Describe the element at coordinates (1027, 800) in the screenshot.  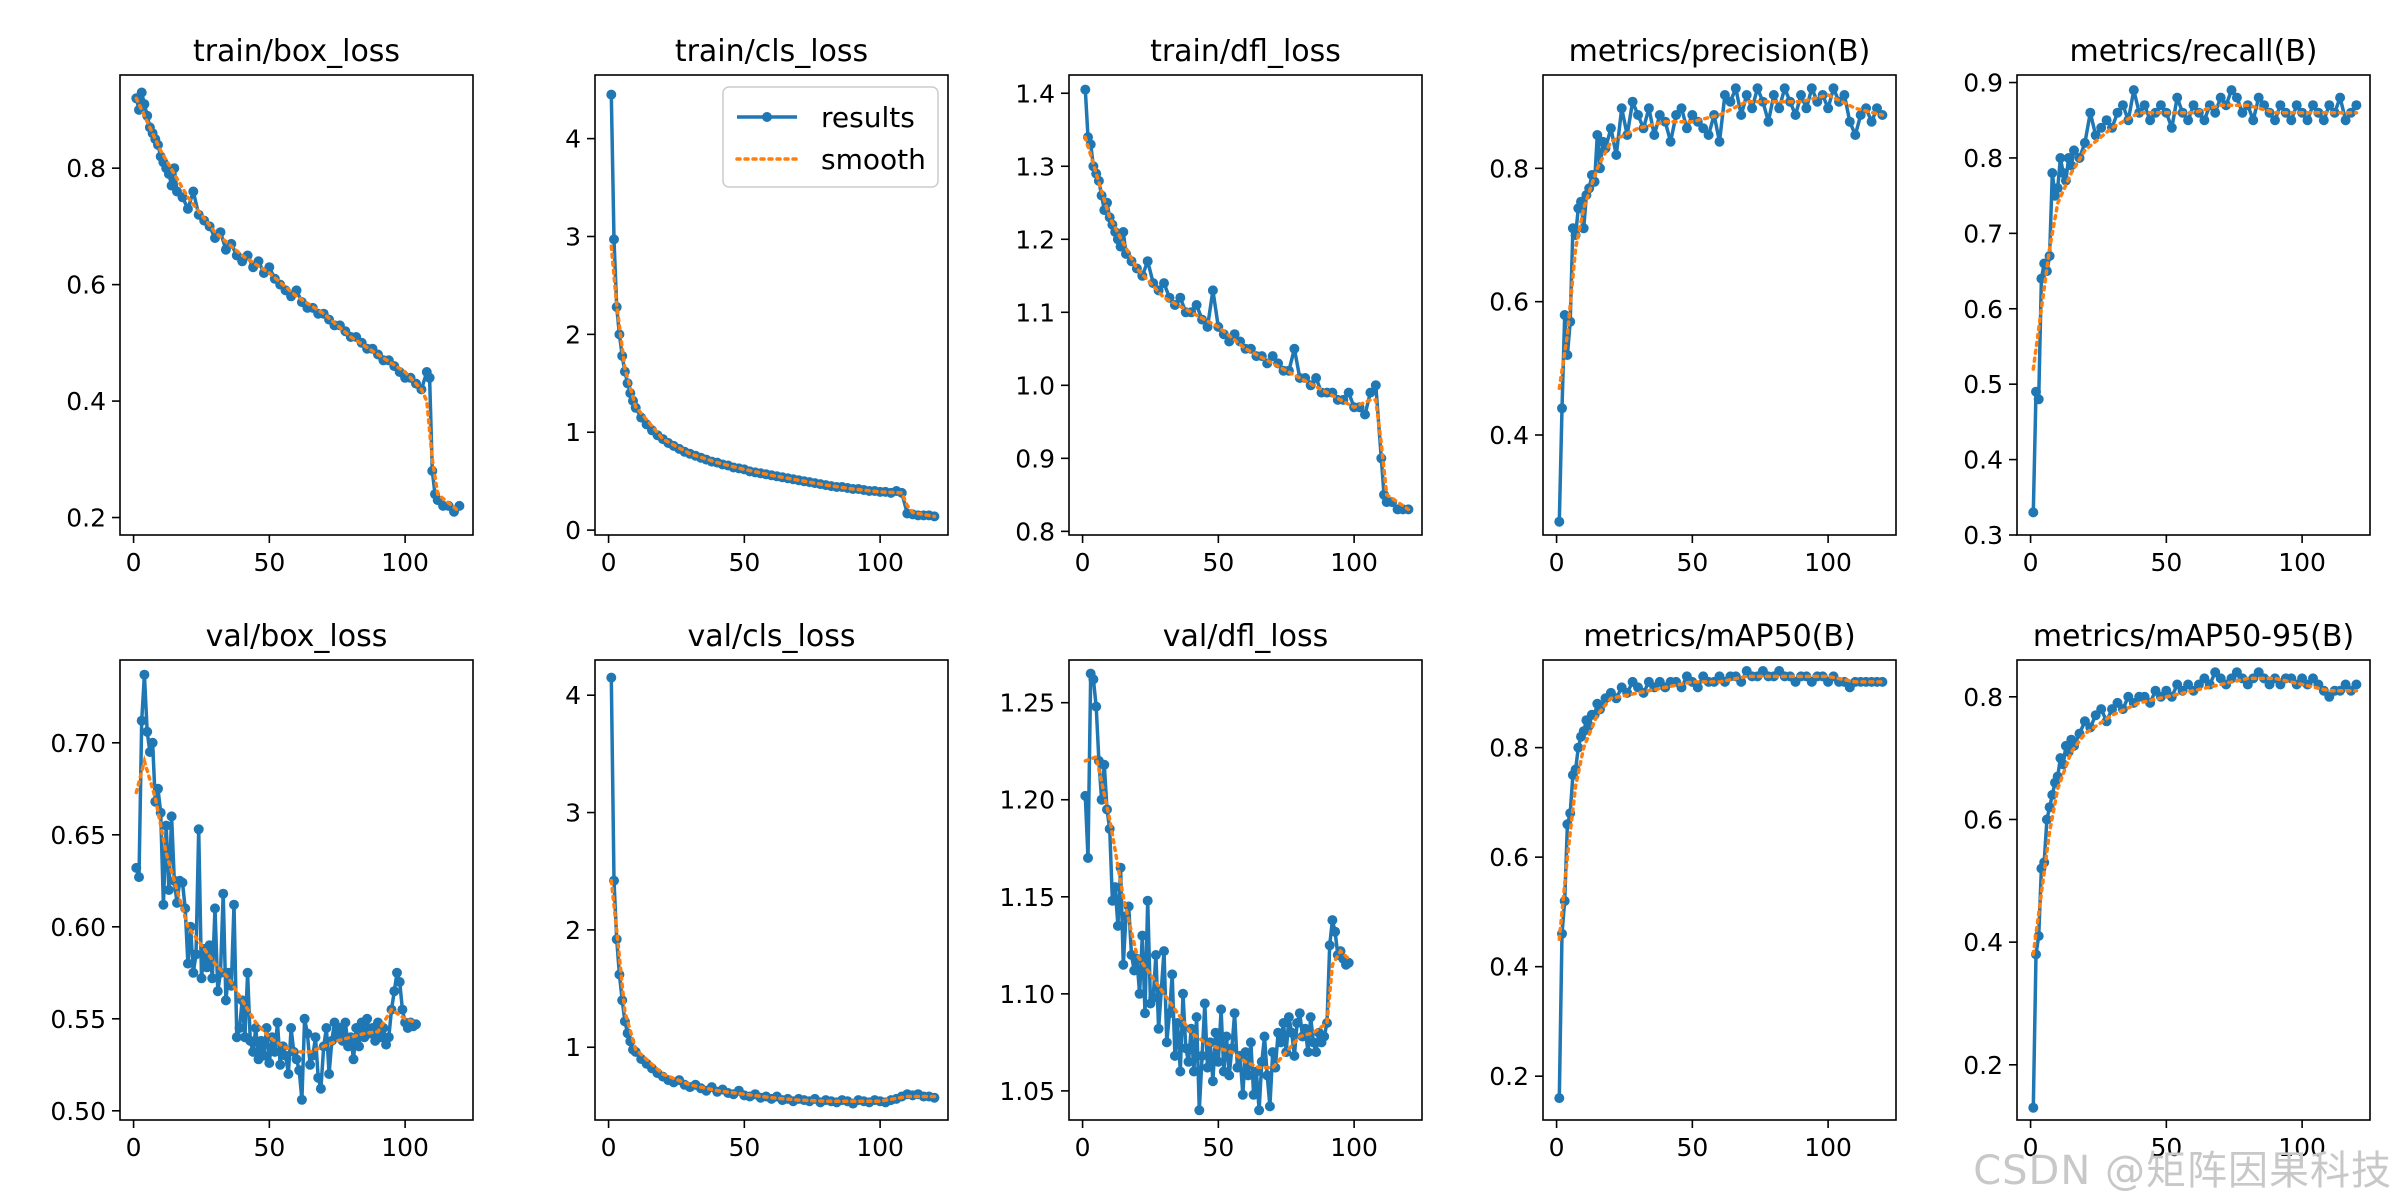
I see `y-tick-label: 1.20` at that location.